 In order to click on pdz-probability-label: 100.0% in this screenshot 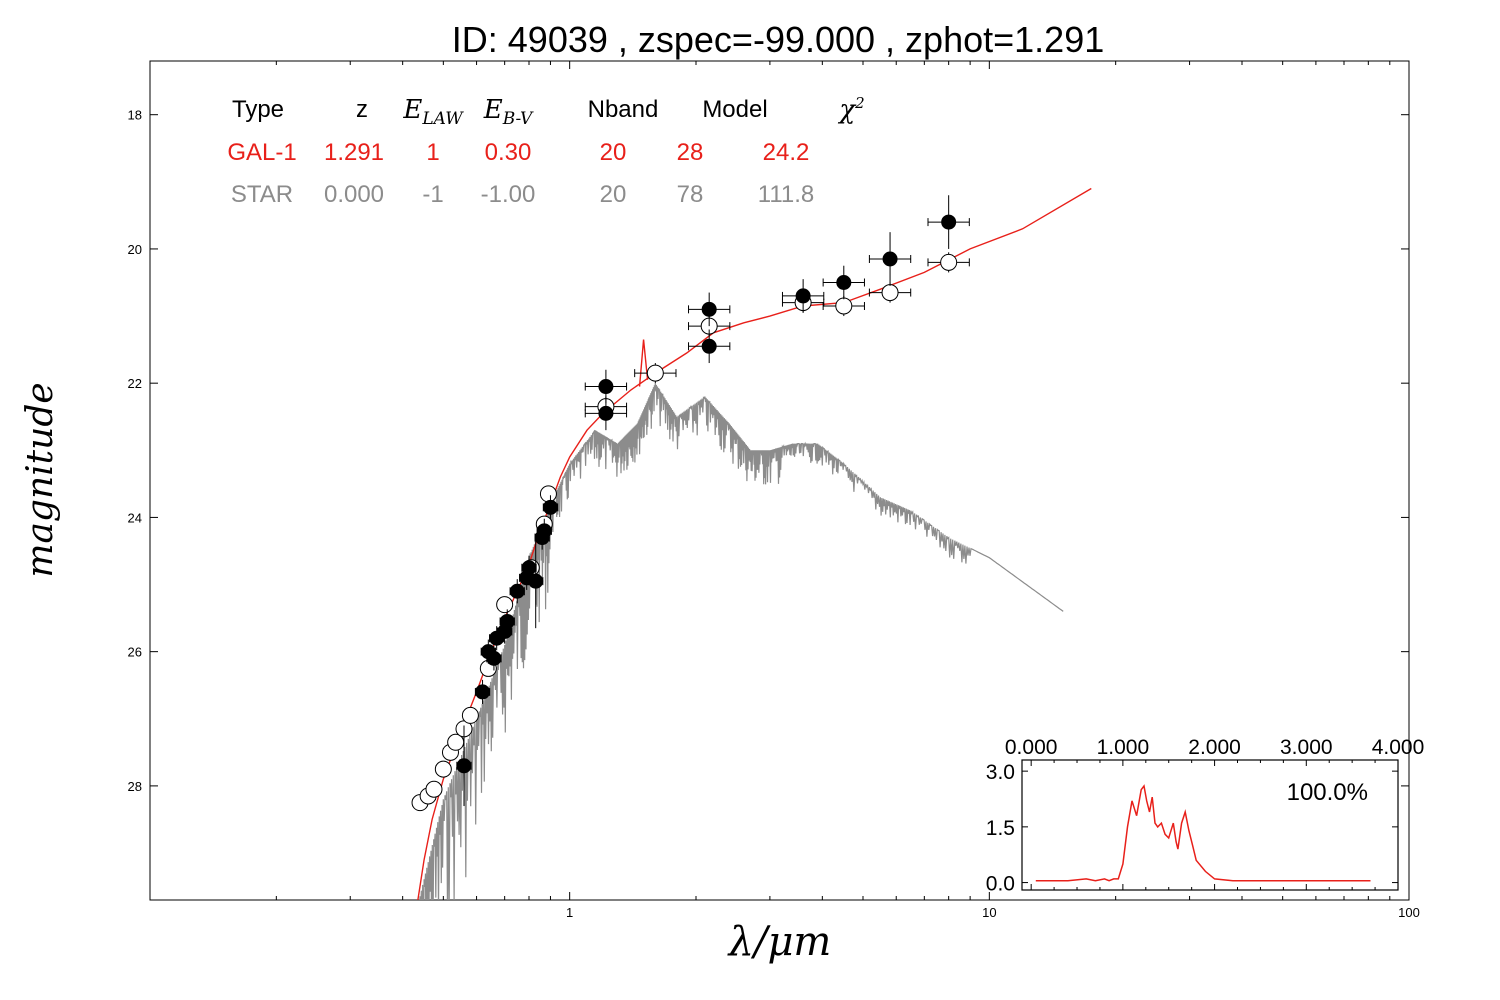, I will do `click(1327, 792)`.